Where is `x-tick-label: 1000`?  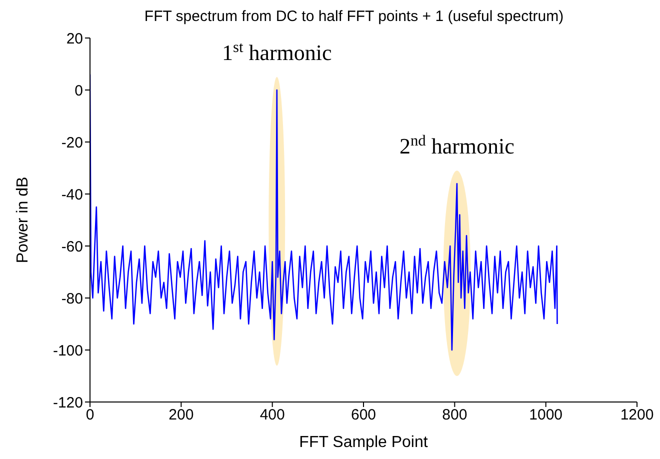 x-tick-label: 1000 is located at coordinates (546, 415).